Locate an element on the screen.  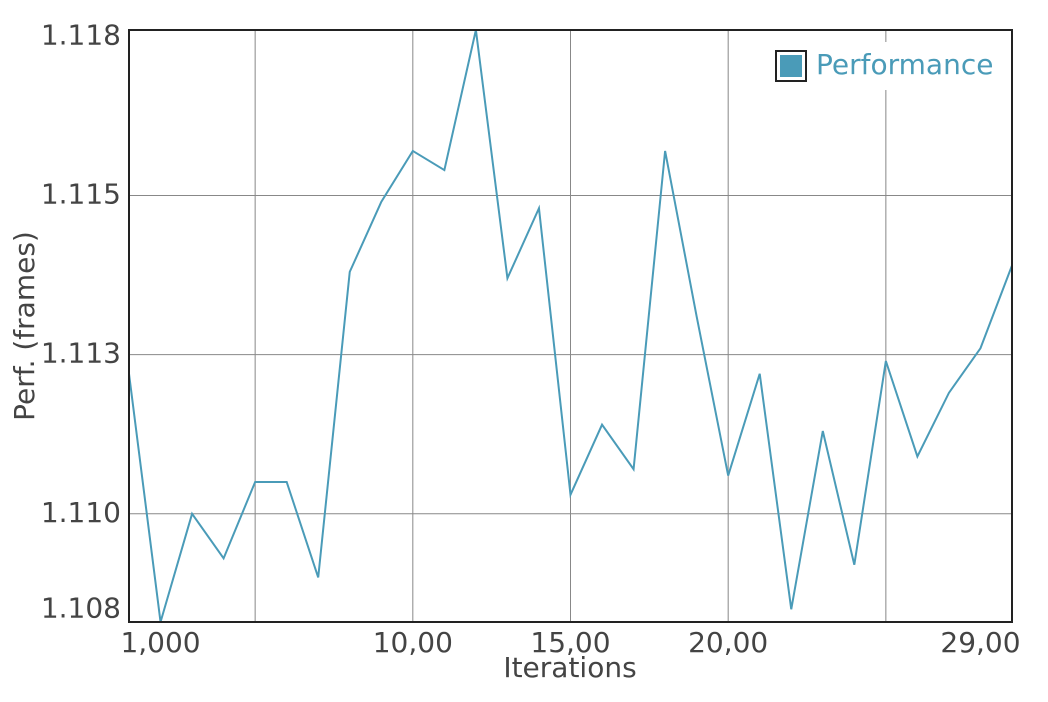
x-tick-label: 20,00 is located at coordinates (728, 642).